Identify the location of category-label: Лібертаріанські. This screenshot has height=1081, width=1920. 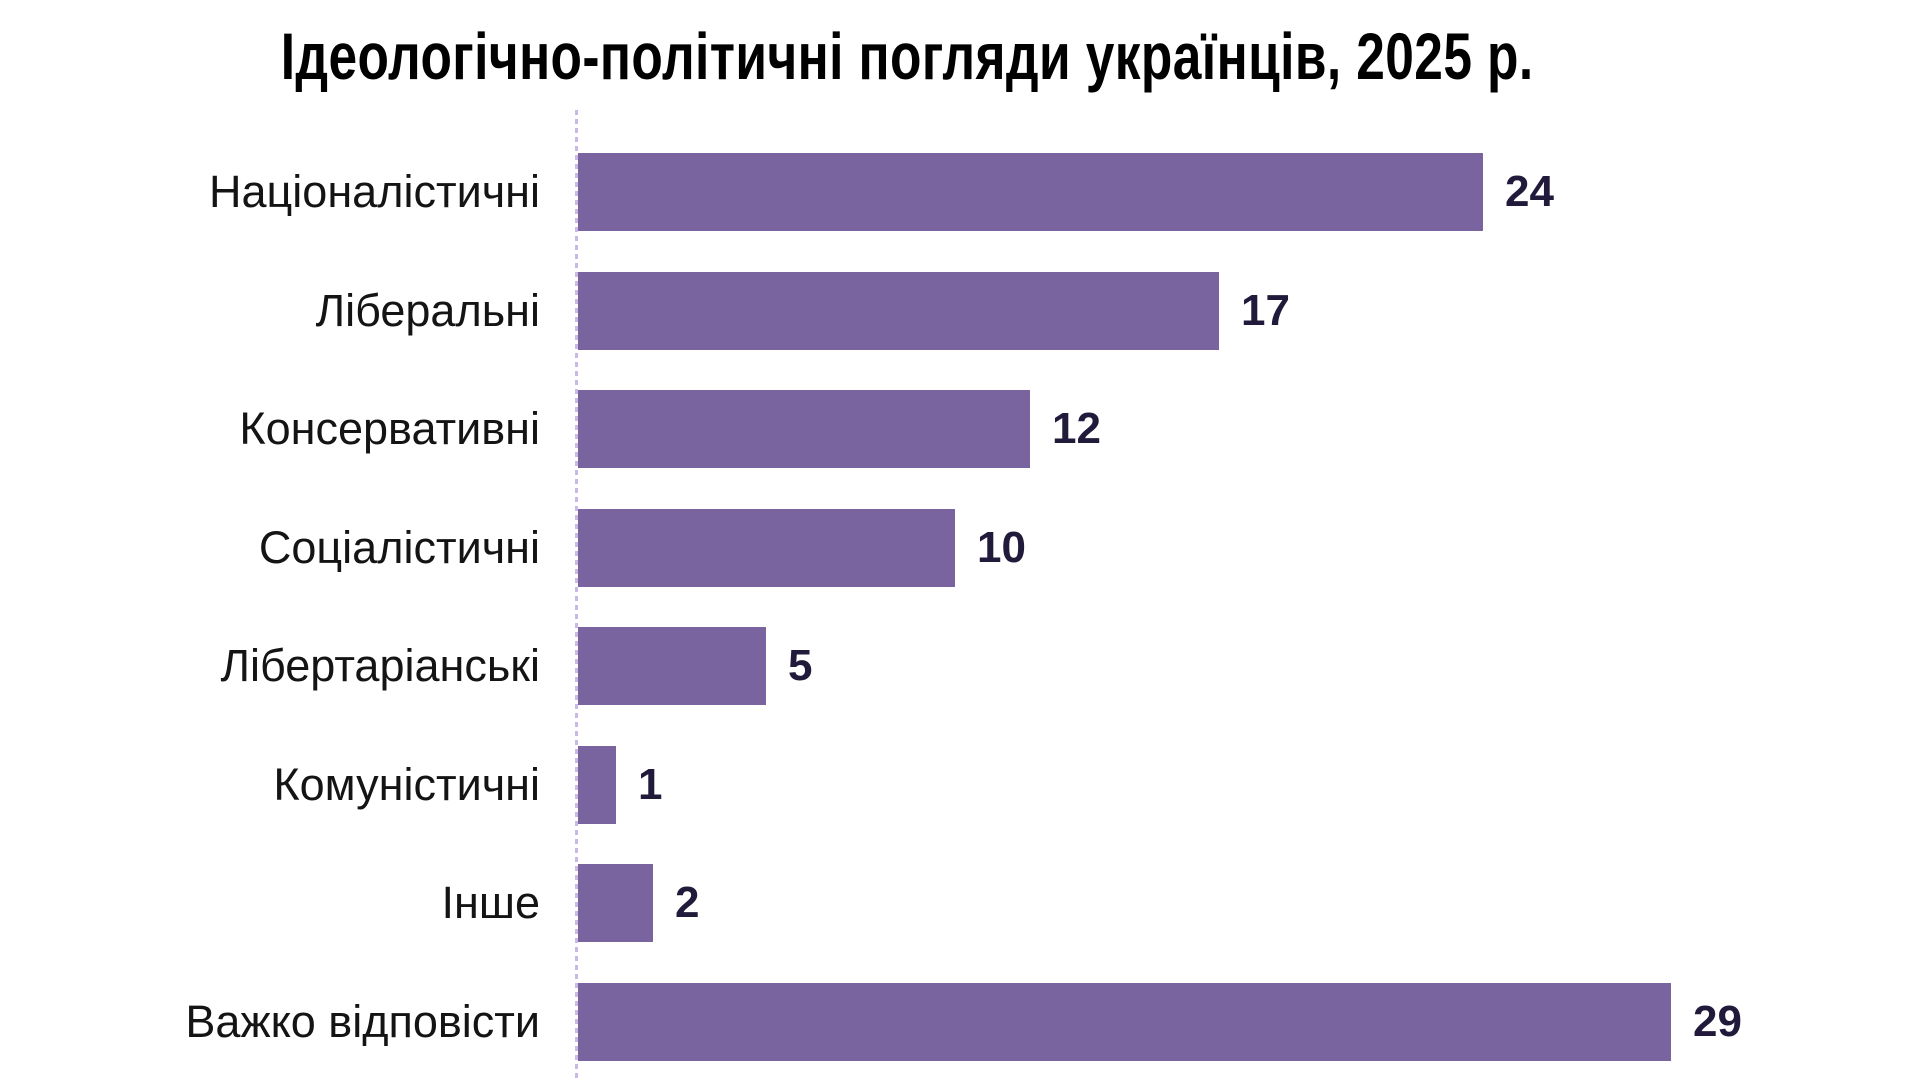
(289, 666).